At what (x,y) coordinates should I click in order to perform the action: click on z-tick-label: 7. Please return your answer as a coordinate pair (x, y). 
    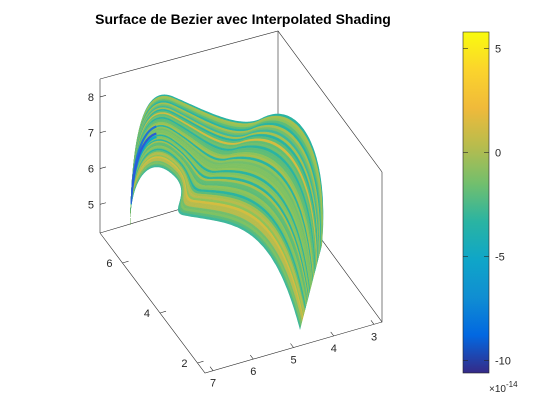
    Looking at the image, I should click on (91, 134).